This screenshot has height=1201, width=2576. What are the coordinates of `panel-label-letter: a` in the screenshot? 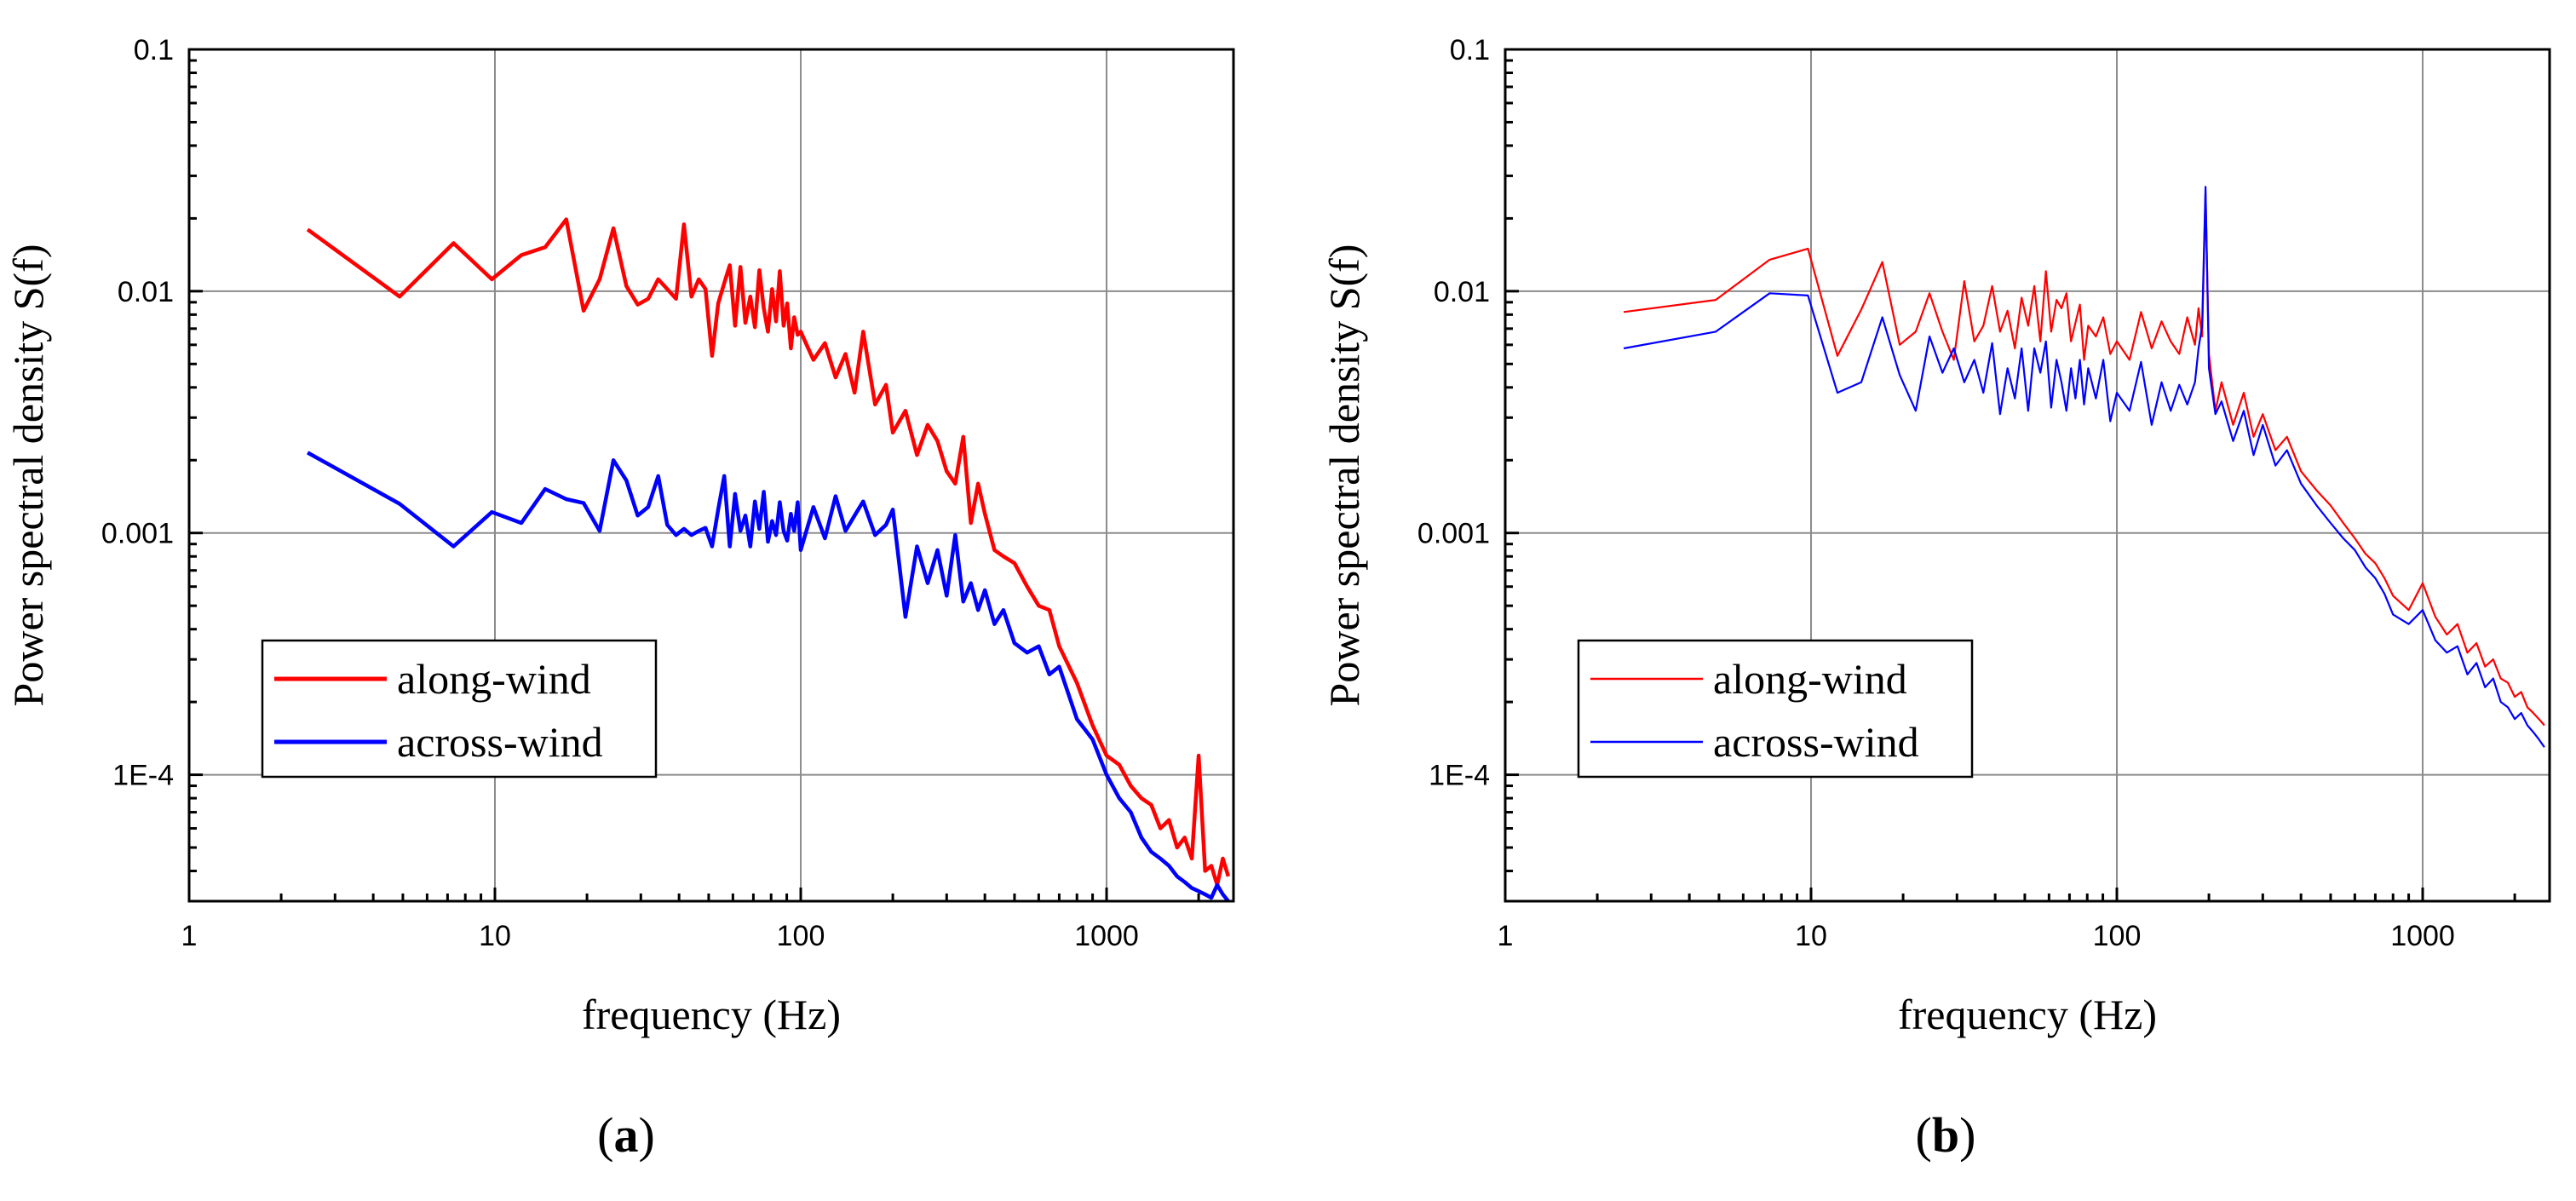 It's located at (626, 1135).